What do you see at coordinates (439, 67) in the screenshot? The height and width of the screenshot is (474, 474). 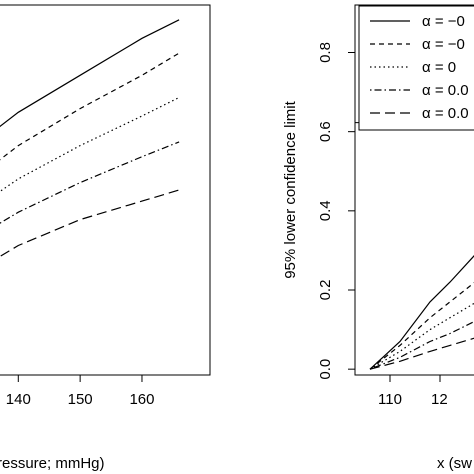 I see `legend-label-3: α = 0` at bounding box center [439, 67].